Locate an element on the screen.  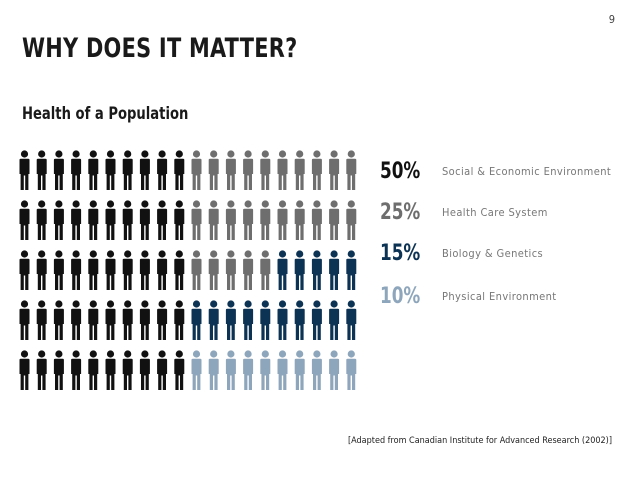
legend-item-biology: 15% Biology & Genetics is located at coordinates (461, 253).